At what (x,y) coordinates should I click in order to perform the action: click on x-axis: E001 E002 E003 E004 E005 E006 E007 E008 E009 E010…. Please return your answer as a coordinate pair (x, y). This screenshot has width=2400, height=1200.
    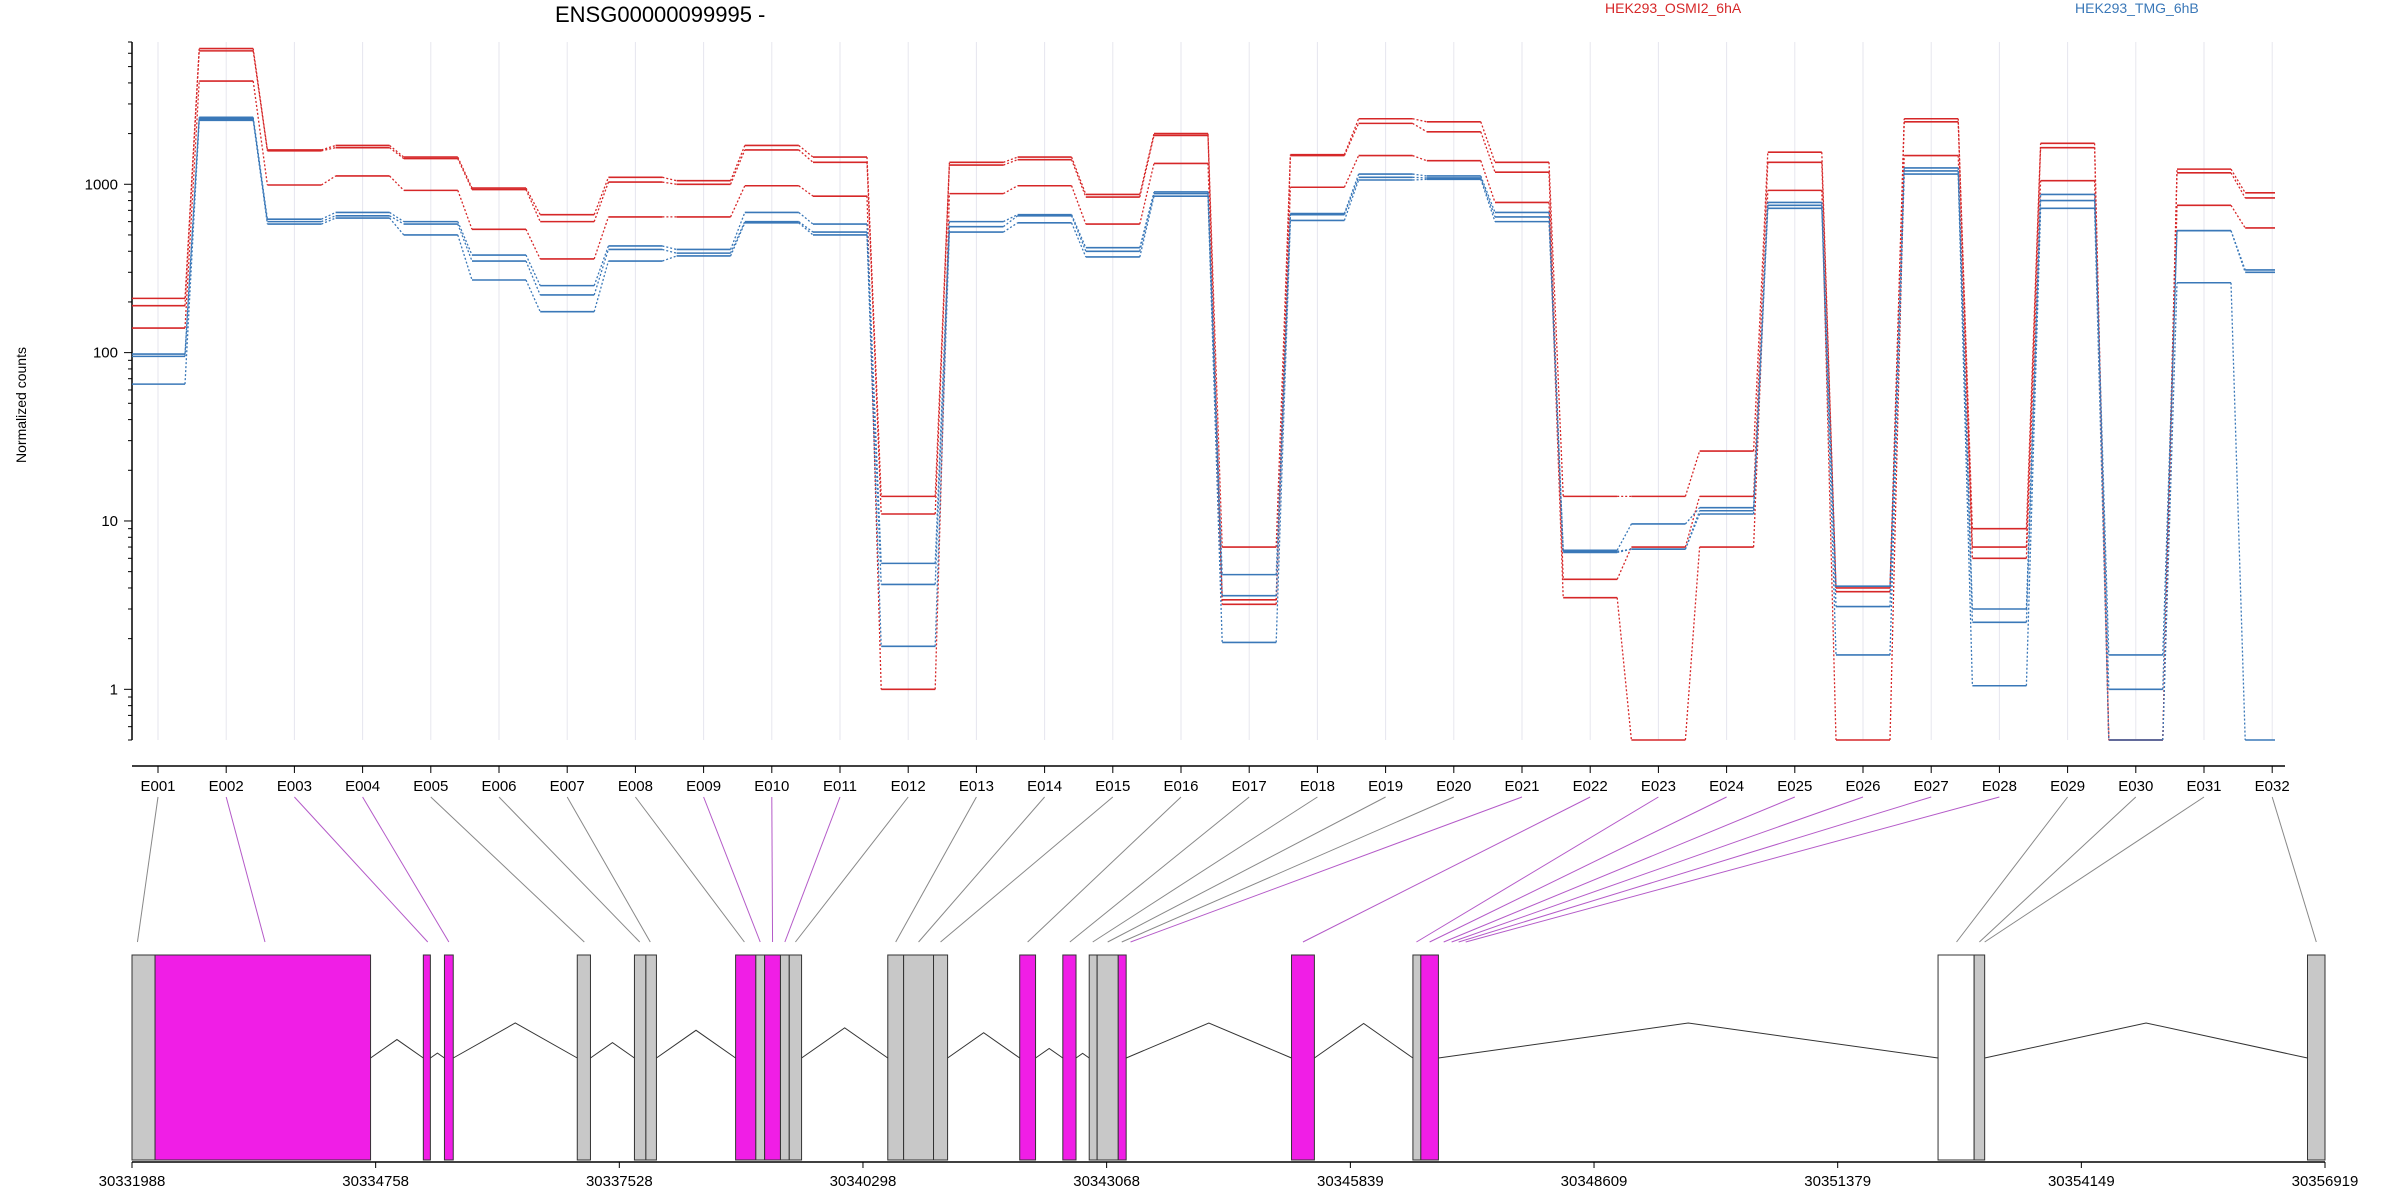
    Looking at the image, I should click on (1211, 780).